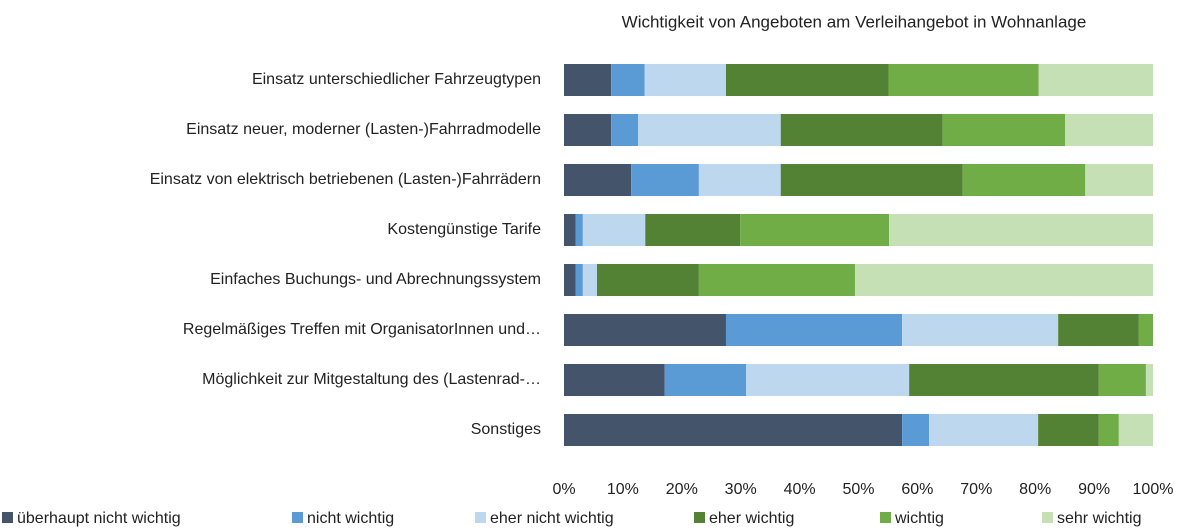 The width and height of the screenshot is (1189, 532). What do you see at coordinates (99, 518) in the screenshot?
I see `legend-label: überhaupt nicht wichtig` at bounding box center [99, 518].